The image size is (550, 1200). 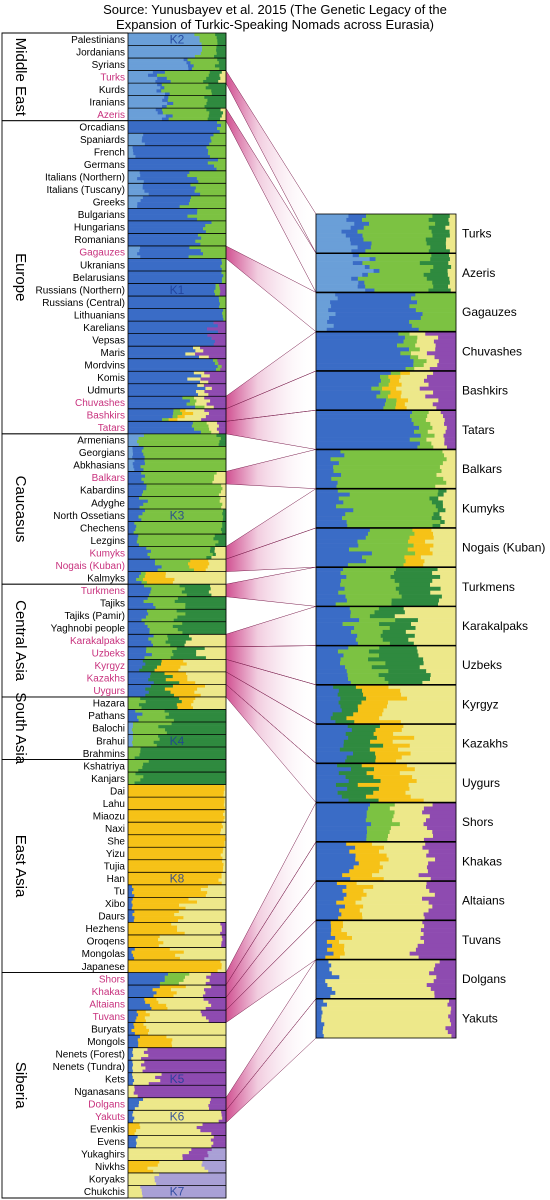 What do you see at coordinates (102, 528) in the screenshot?
I see `population-label-chechens: Chechens` at bounding box center [102, 528].